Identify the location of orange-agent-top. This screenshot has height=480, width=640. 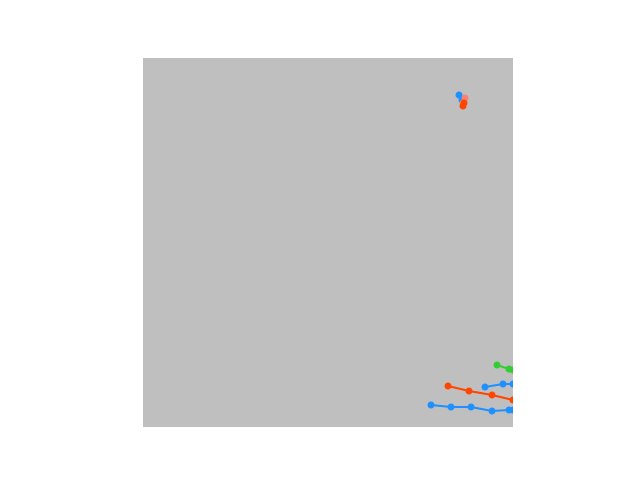
(463, 104).